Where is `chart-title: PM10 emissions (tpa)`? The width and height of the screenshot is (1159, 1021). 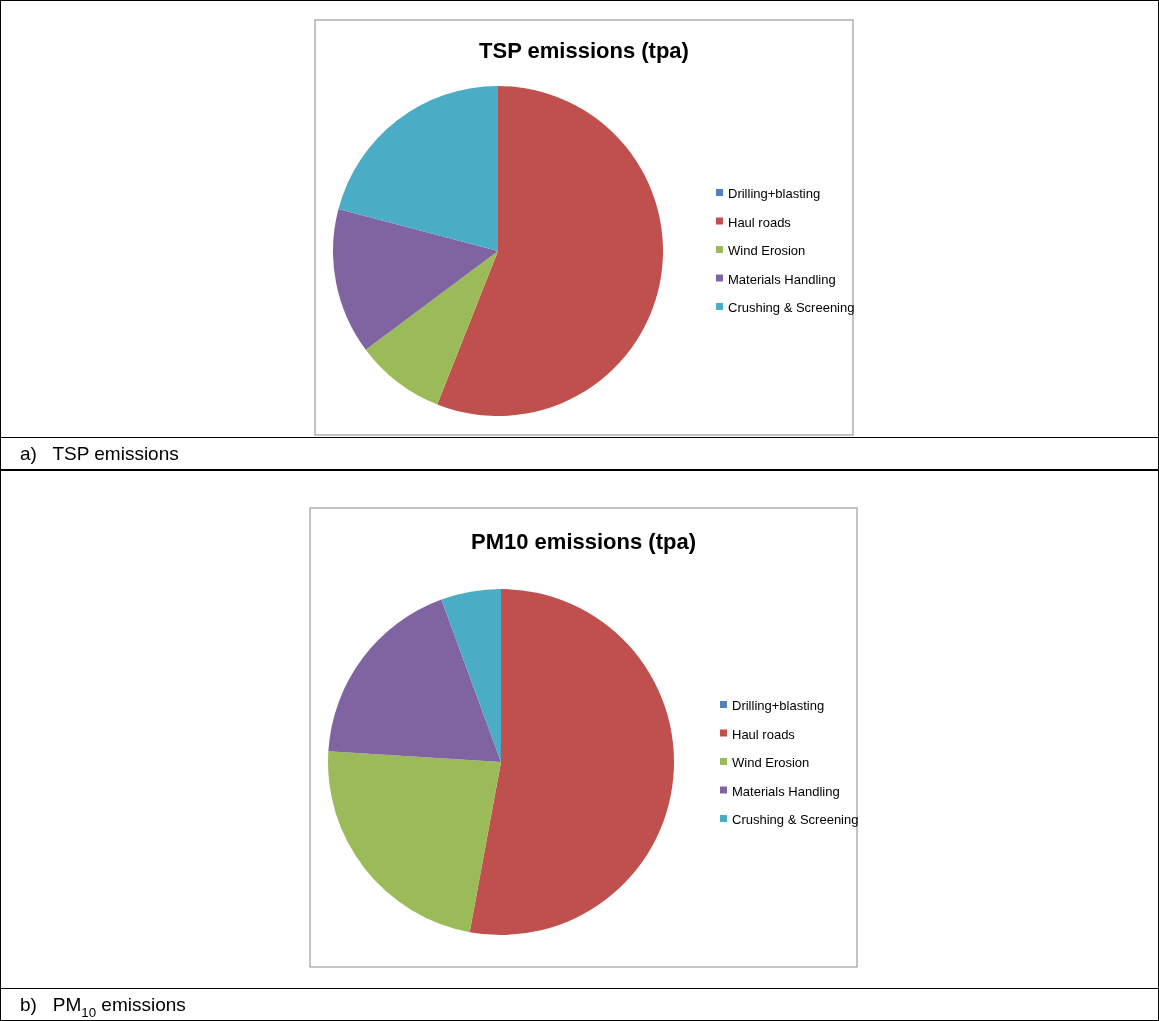
chart-title: PM10 emissions (tpa) is located at coordinates (583, 541).